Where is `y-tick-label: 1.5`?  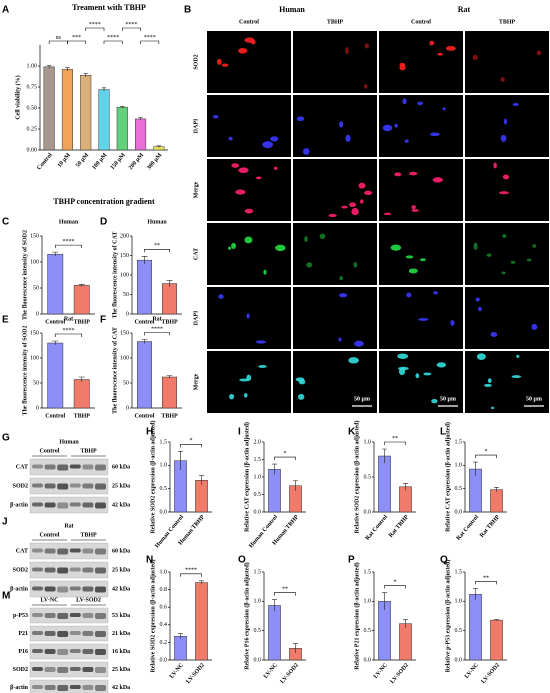 y-tick-label: 1.5 is located at coordinates (459, 572).